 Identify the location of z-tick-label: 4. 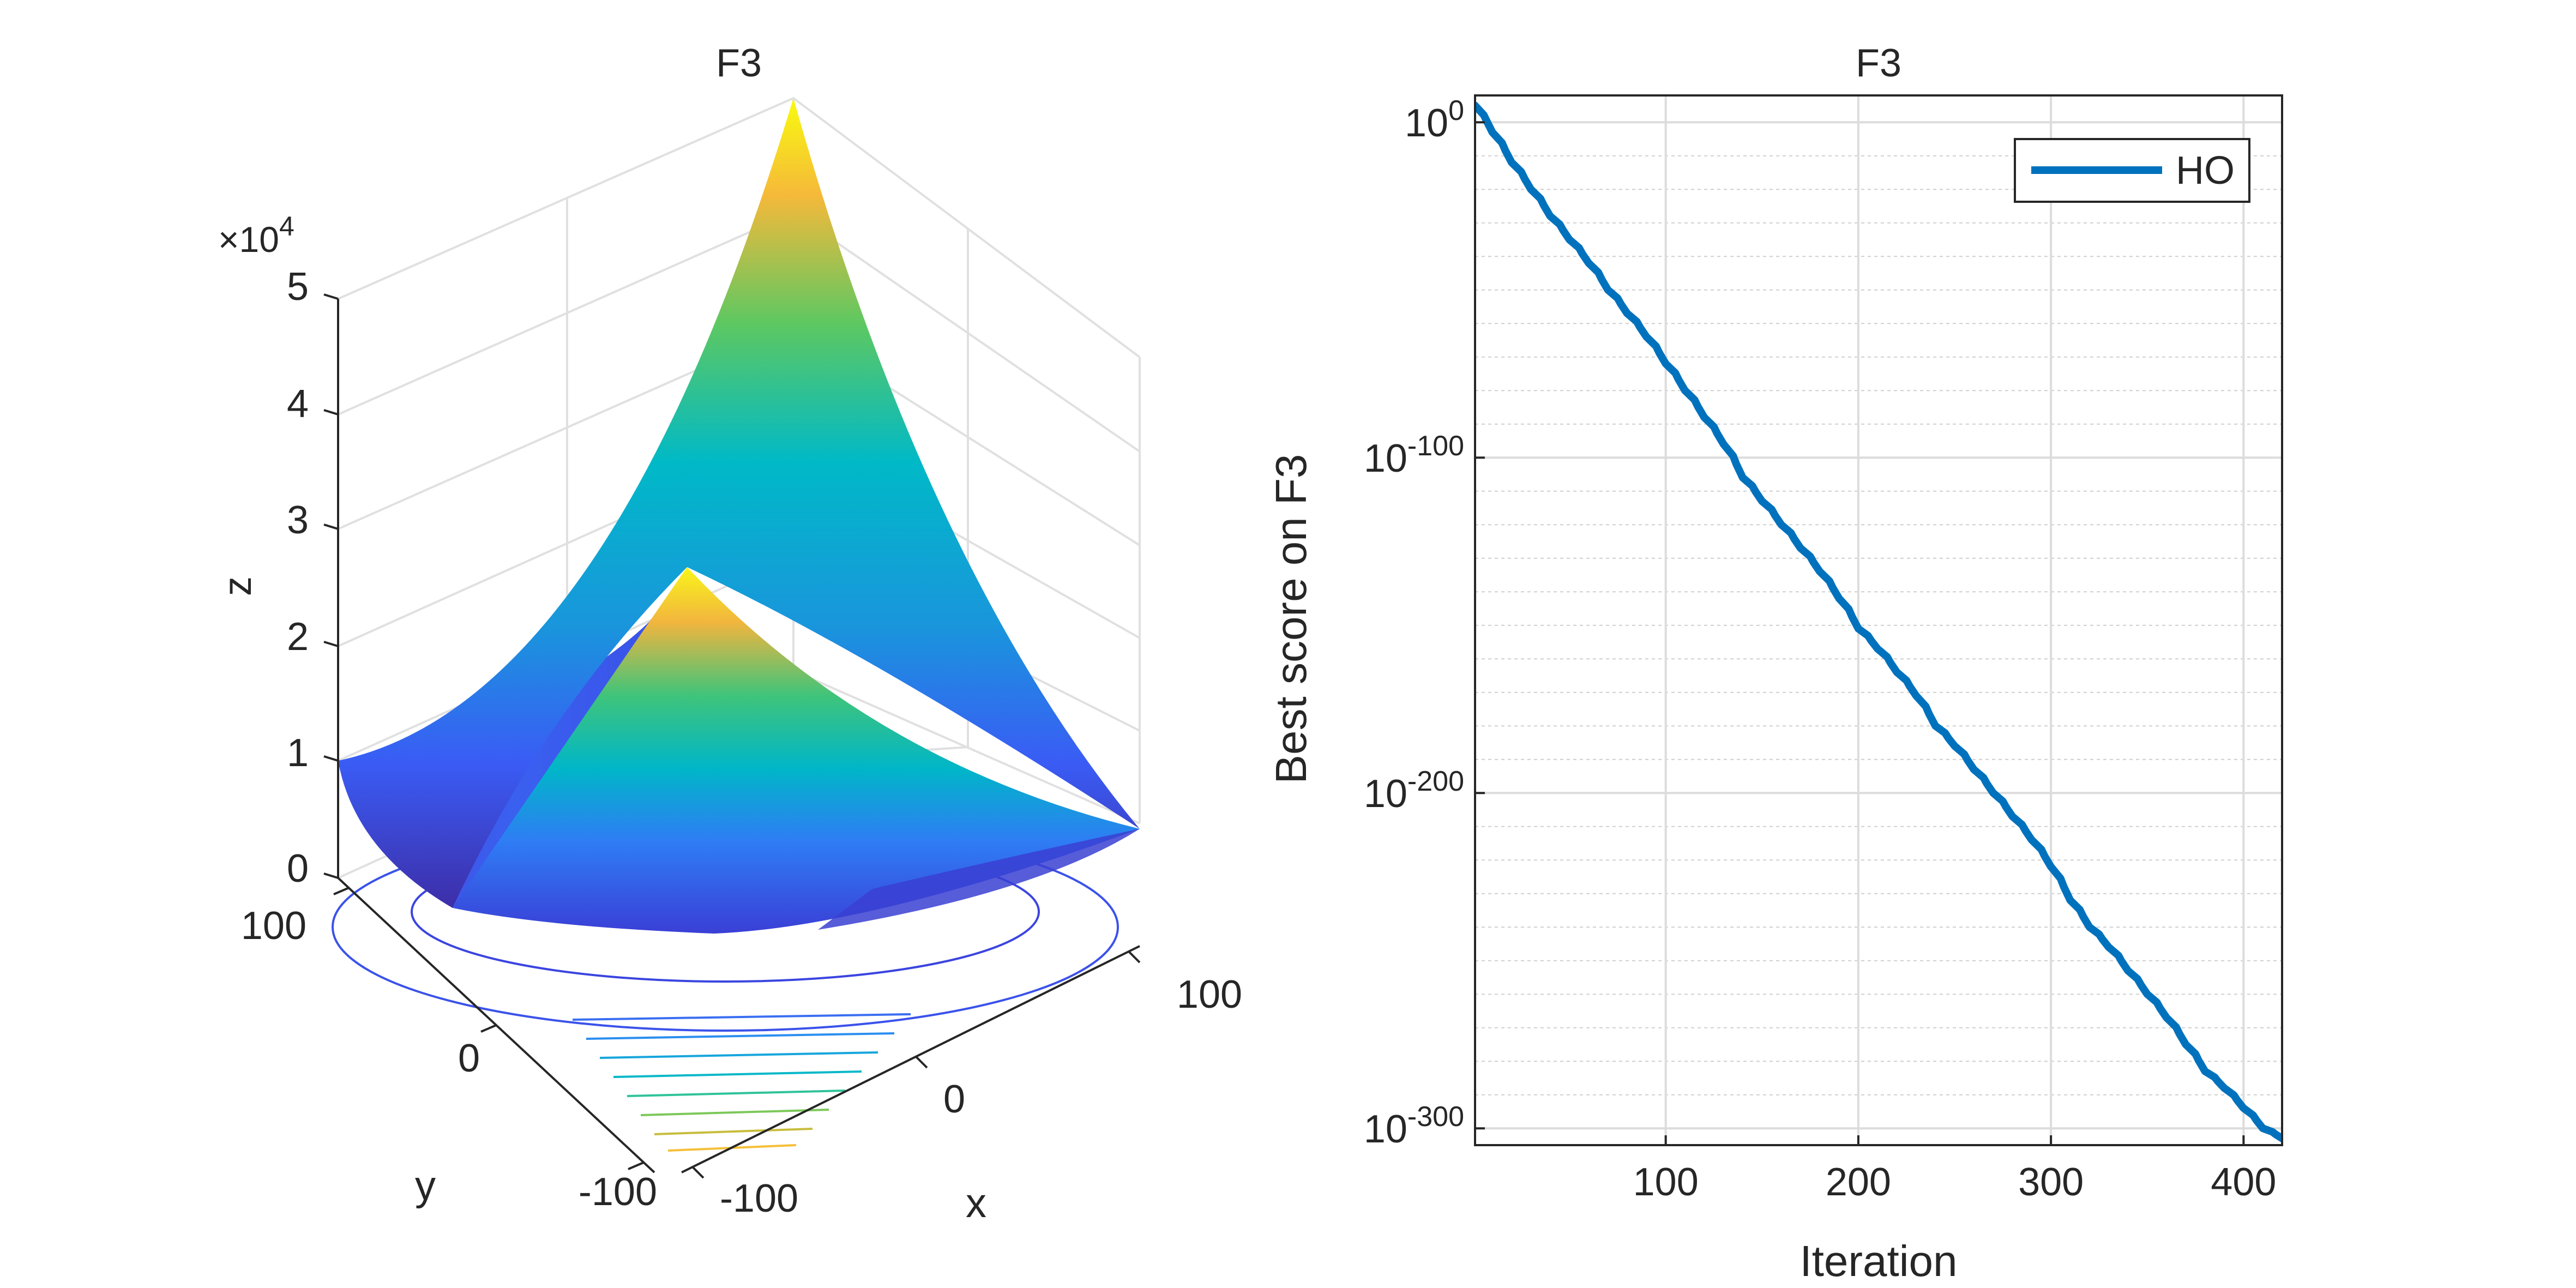
(298, 404).